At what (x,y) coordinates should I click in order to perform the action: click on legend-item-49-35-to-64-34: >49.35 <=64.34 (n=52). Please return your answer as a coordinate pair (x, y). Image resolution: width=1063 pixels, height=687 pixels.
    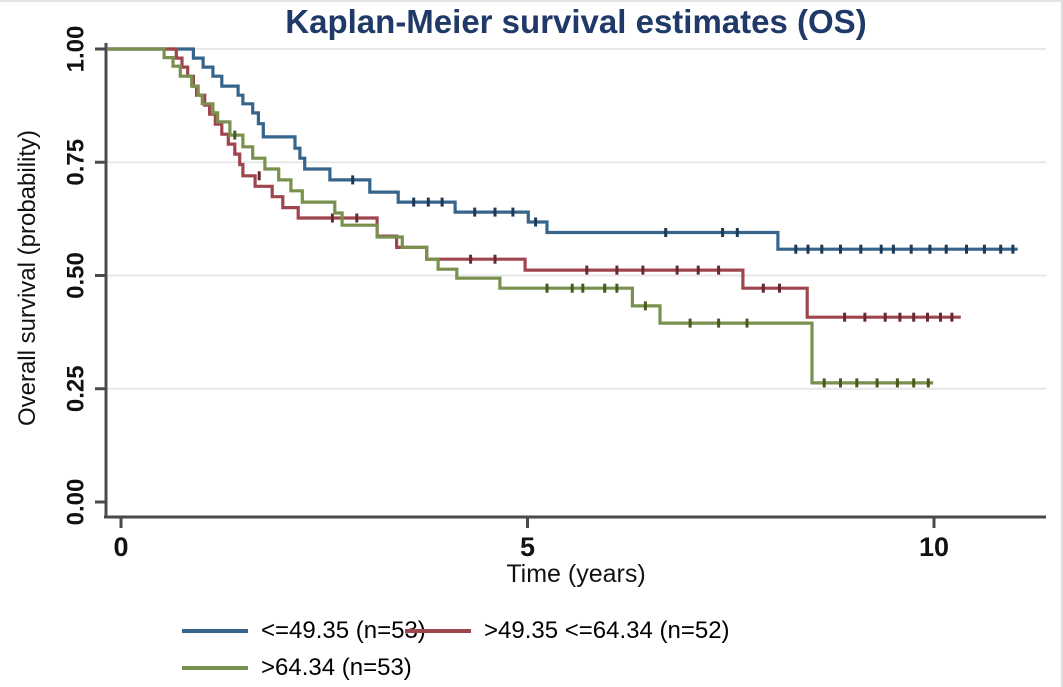
    Looking at the image, I should click on (567, 630).